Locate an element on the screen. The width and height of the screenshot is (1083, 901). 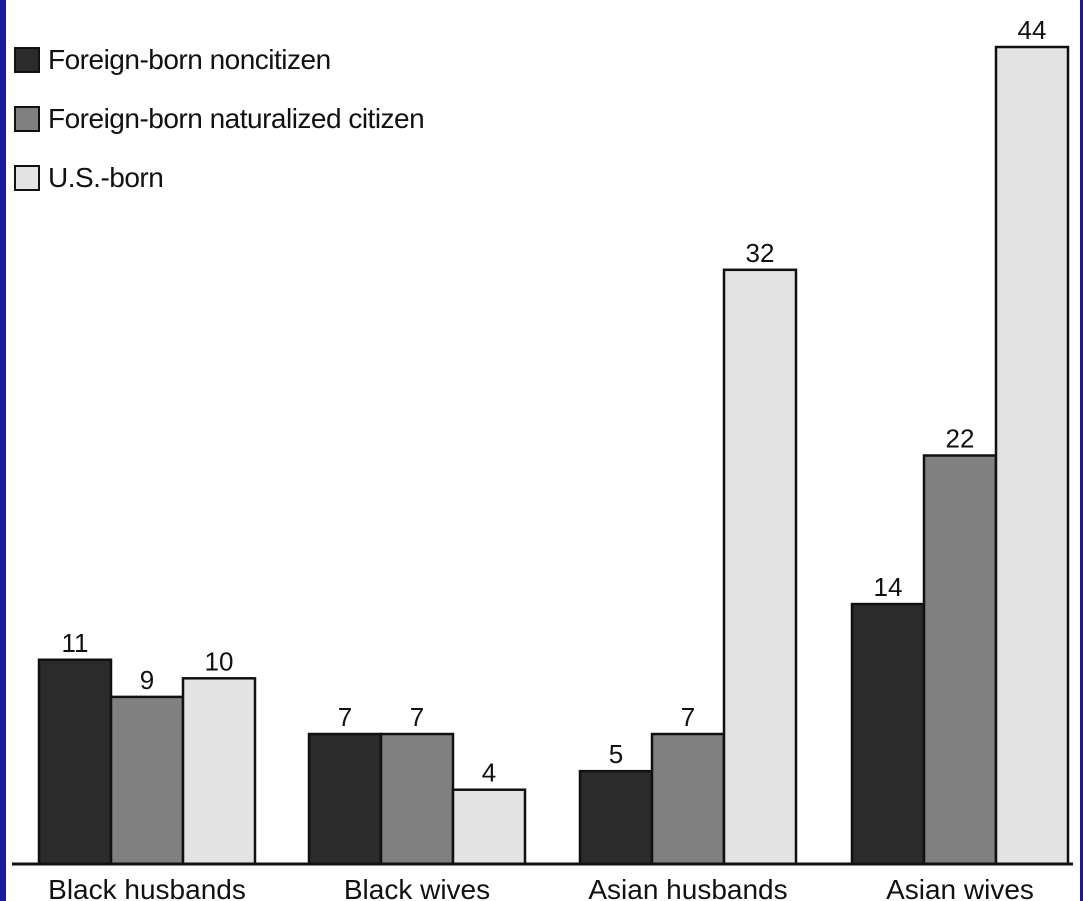
bar-group-black-wives: 7 7 4 is located at coordinates (417, 784).